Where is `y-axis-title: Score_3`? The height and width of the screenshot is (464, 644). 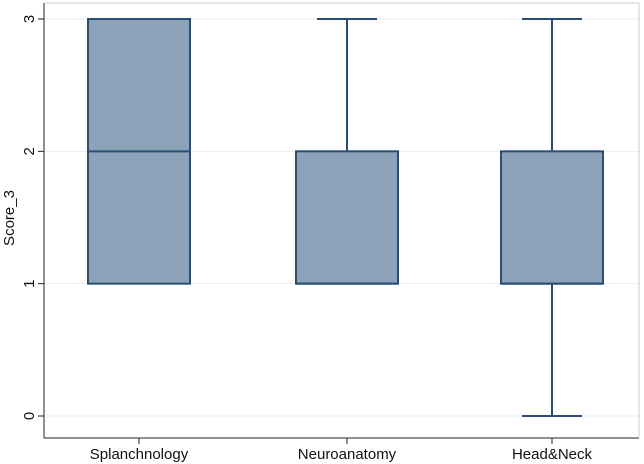 y-axis-title: Score_3 is located at coordinates (9, 218).